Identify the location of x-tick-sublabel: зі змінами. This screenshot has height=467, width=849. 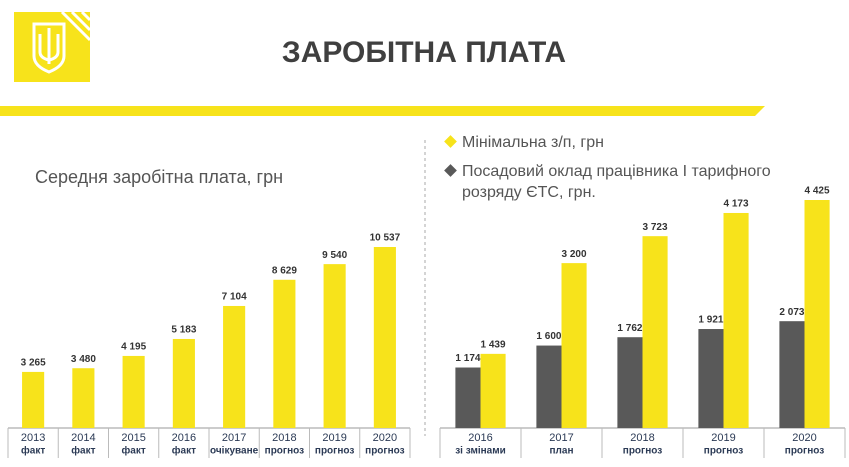
(480, 451).